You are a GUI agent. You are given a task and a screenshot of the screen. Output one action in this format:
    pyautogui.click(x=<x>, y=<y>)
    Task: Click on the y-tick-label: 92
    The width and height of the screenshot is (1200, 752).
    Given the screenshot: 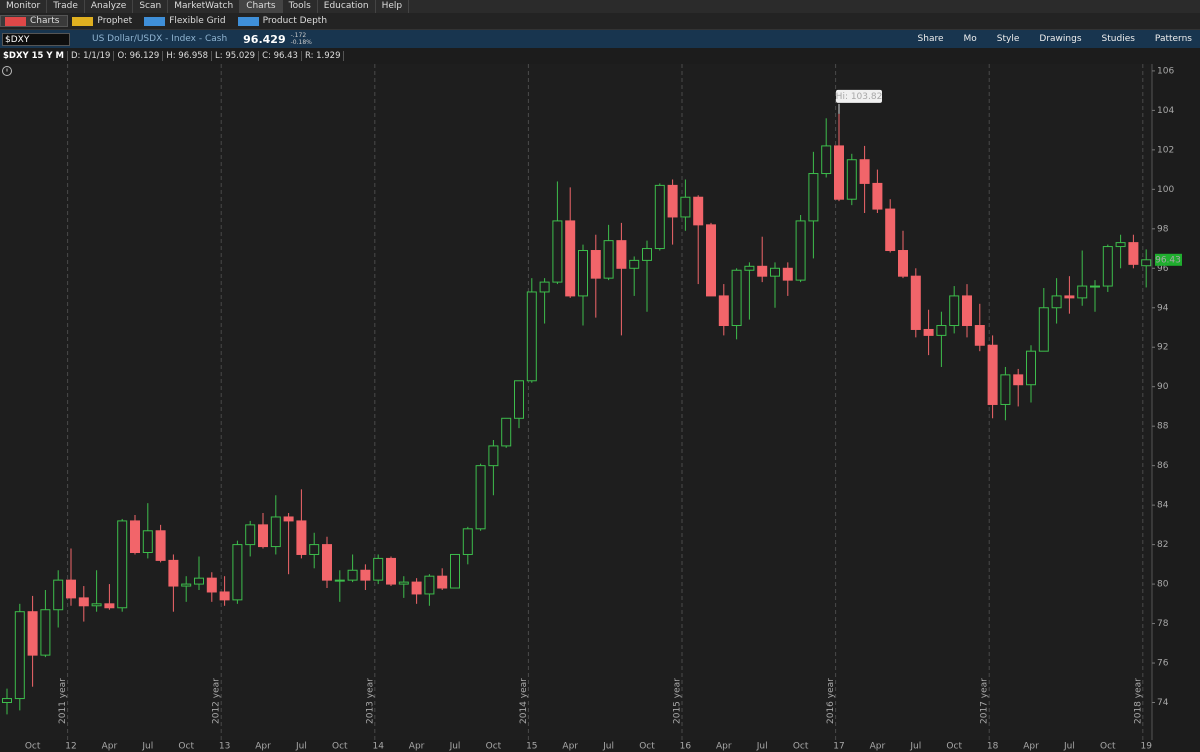 What is the action you would take?
    pyautogui.click(x=1162, y=348)
    